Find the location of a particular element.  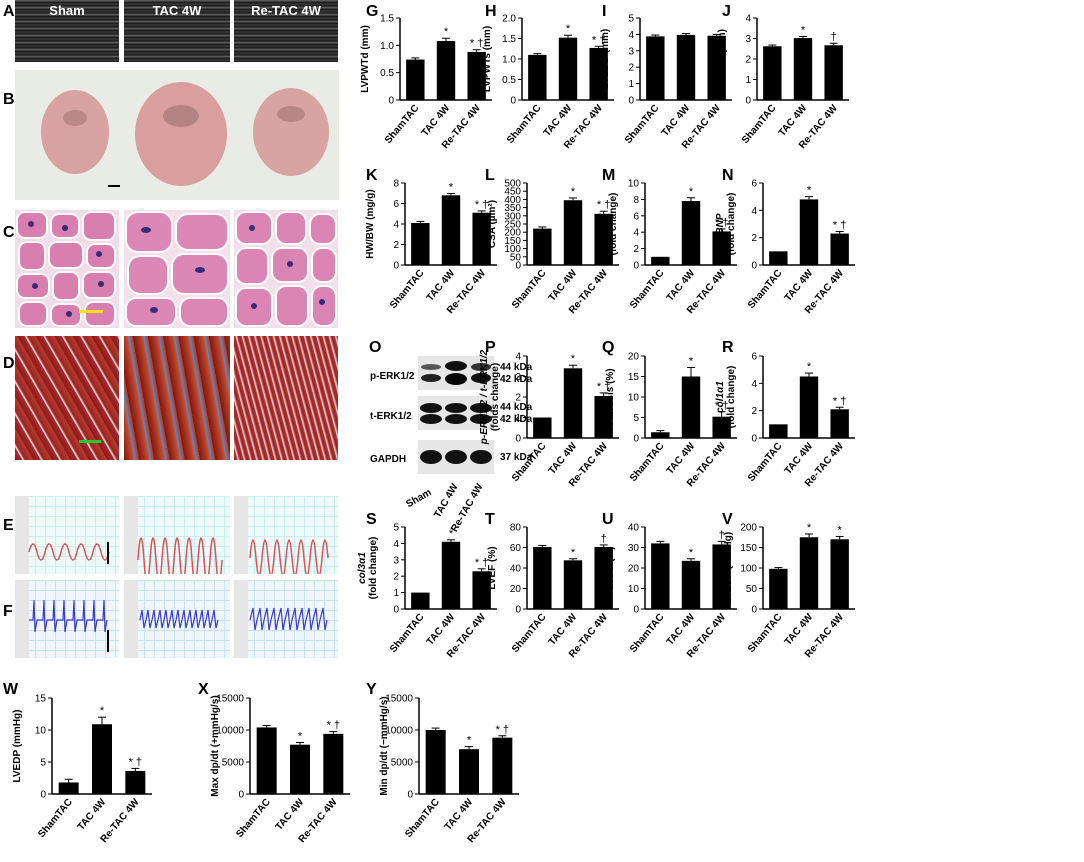

y-tick-label: 5000 is located at coordinates (402, 763).